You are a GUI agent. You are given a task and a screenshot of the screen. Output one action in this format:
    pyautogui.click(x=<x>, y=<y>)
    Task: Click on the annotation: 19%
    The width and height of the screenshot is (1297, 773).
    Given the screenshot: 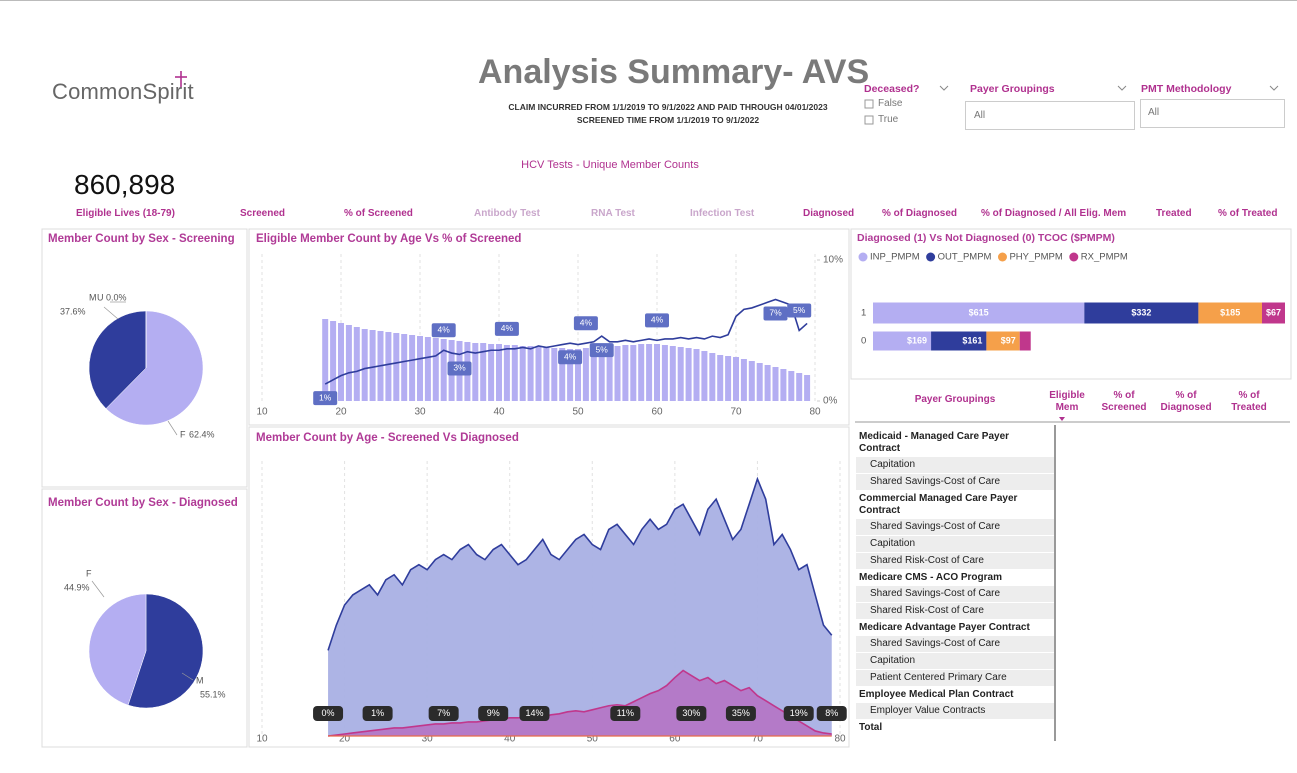 What is the action you would take?
    pyautogui.click(x=799, y=713)
    